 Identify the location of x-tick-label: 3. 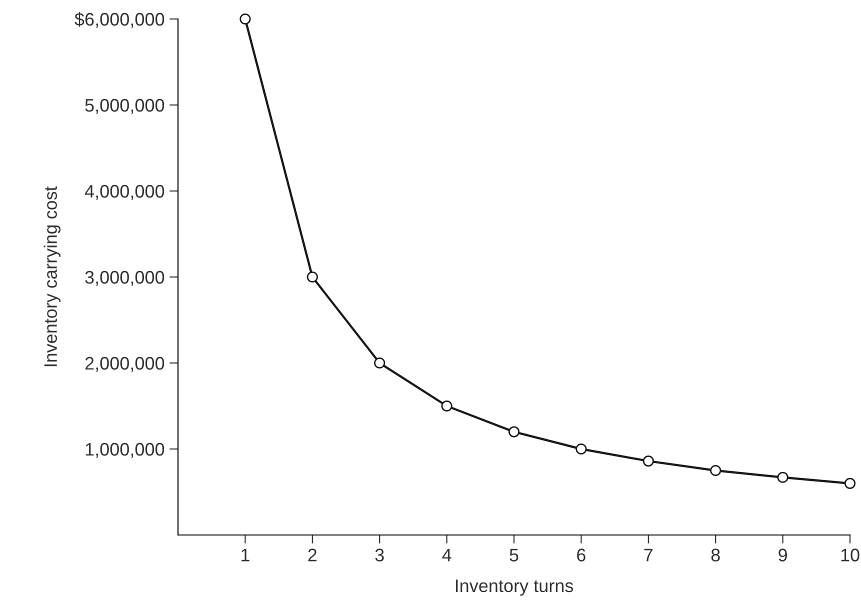
(379, 555).